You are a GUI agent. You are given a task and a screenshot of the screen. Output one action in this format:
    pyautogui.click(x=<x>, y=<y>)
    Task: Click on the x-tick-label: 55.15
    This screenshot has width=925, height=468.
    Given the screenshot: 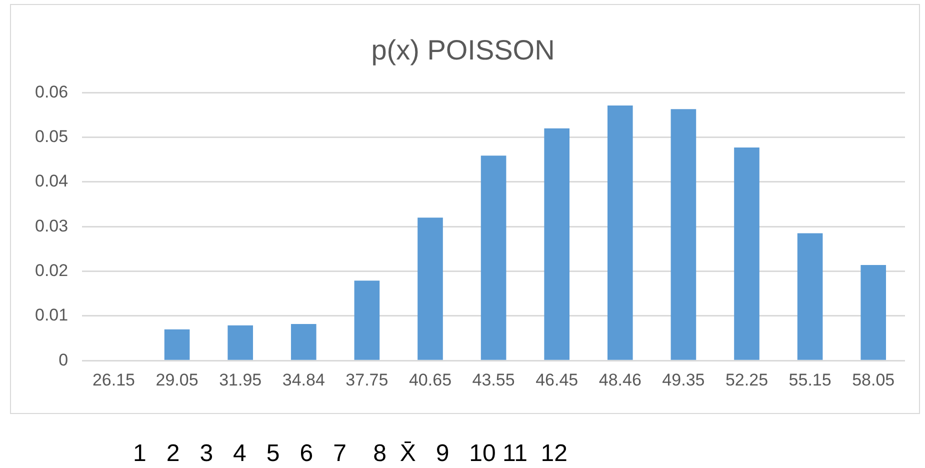 What is the action you would take?
    pyautogui.click(x=810, y=380)
    